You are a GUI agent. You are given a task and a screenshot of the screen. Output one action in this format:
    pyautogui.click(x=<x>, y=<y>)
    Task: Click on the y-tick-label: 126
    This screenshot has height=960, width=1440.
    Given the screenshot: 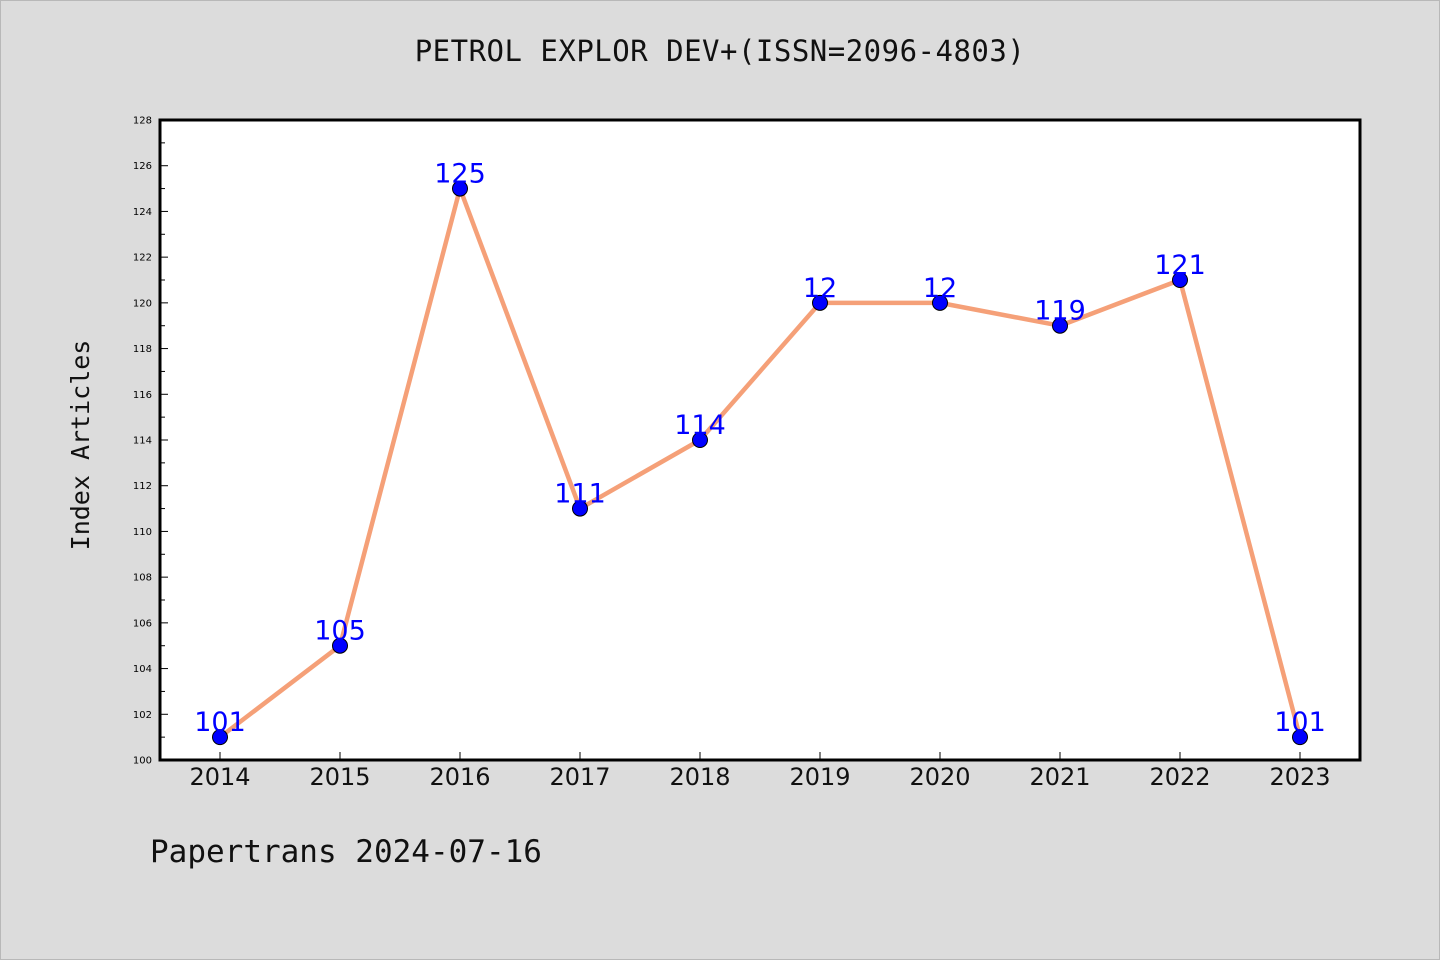 What is the action you would take?
    pyautogui.click(x=142, y=166)
    